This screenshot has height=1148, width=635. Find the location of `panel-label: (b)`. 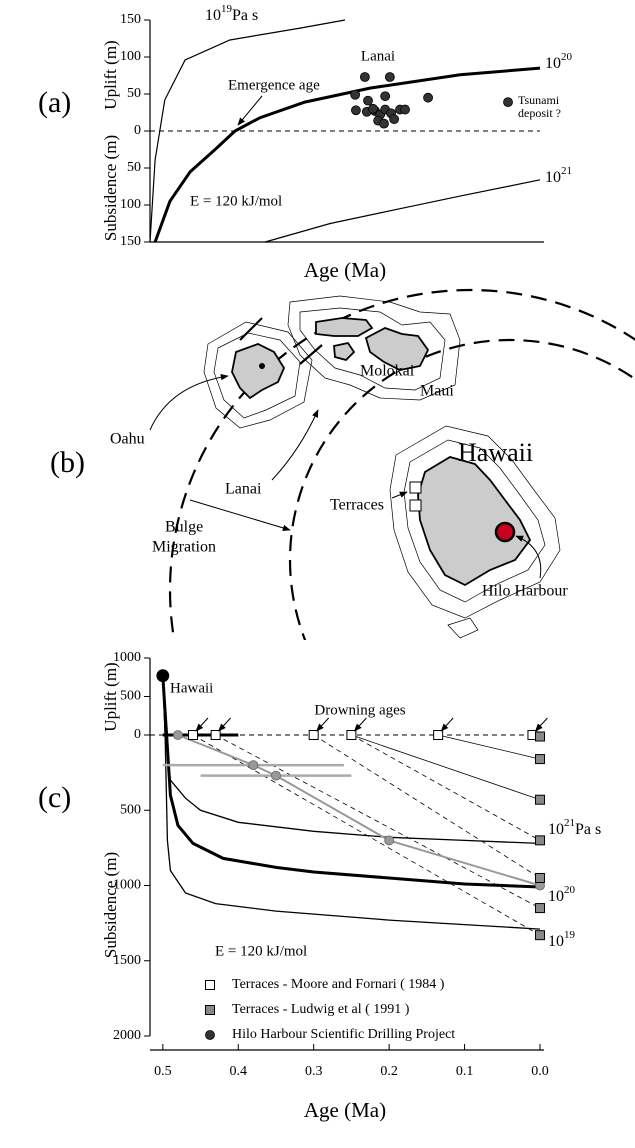

panel-label: (b) is located at coordinates (67, 462).